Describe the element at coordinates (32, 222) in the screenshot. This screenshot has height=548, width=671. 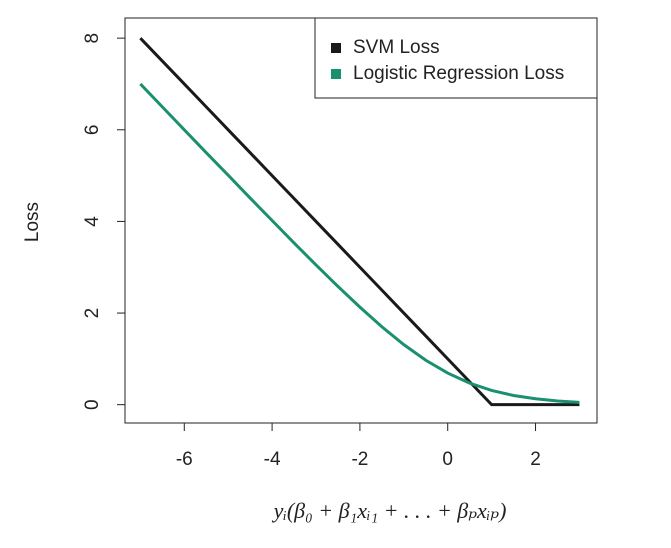
I see `y-axis-label: Loss` at that location.